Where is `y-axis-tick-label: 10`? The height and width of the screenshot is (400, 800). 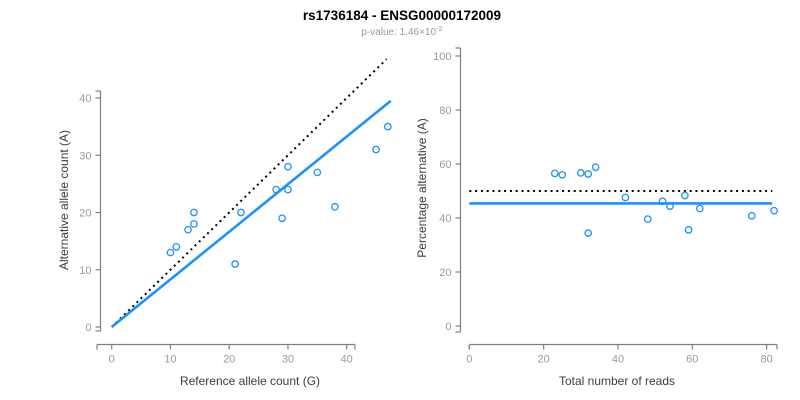 y-axis-tick-label: 10 is located at coordinates (85, 271).